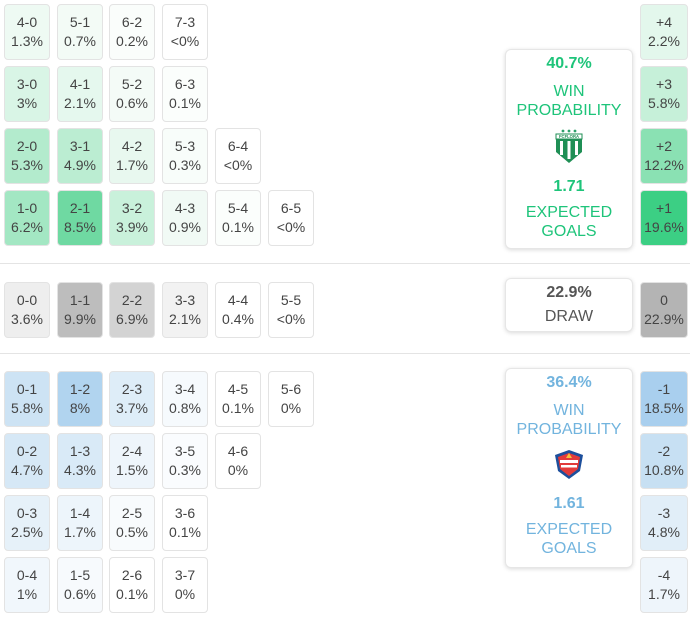  I want to click on score-probability: 3.6%, so click(27, 319).